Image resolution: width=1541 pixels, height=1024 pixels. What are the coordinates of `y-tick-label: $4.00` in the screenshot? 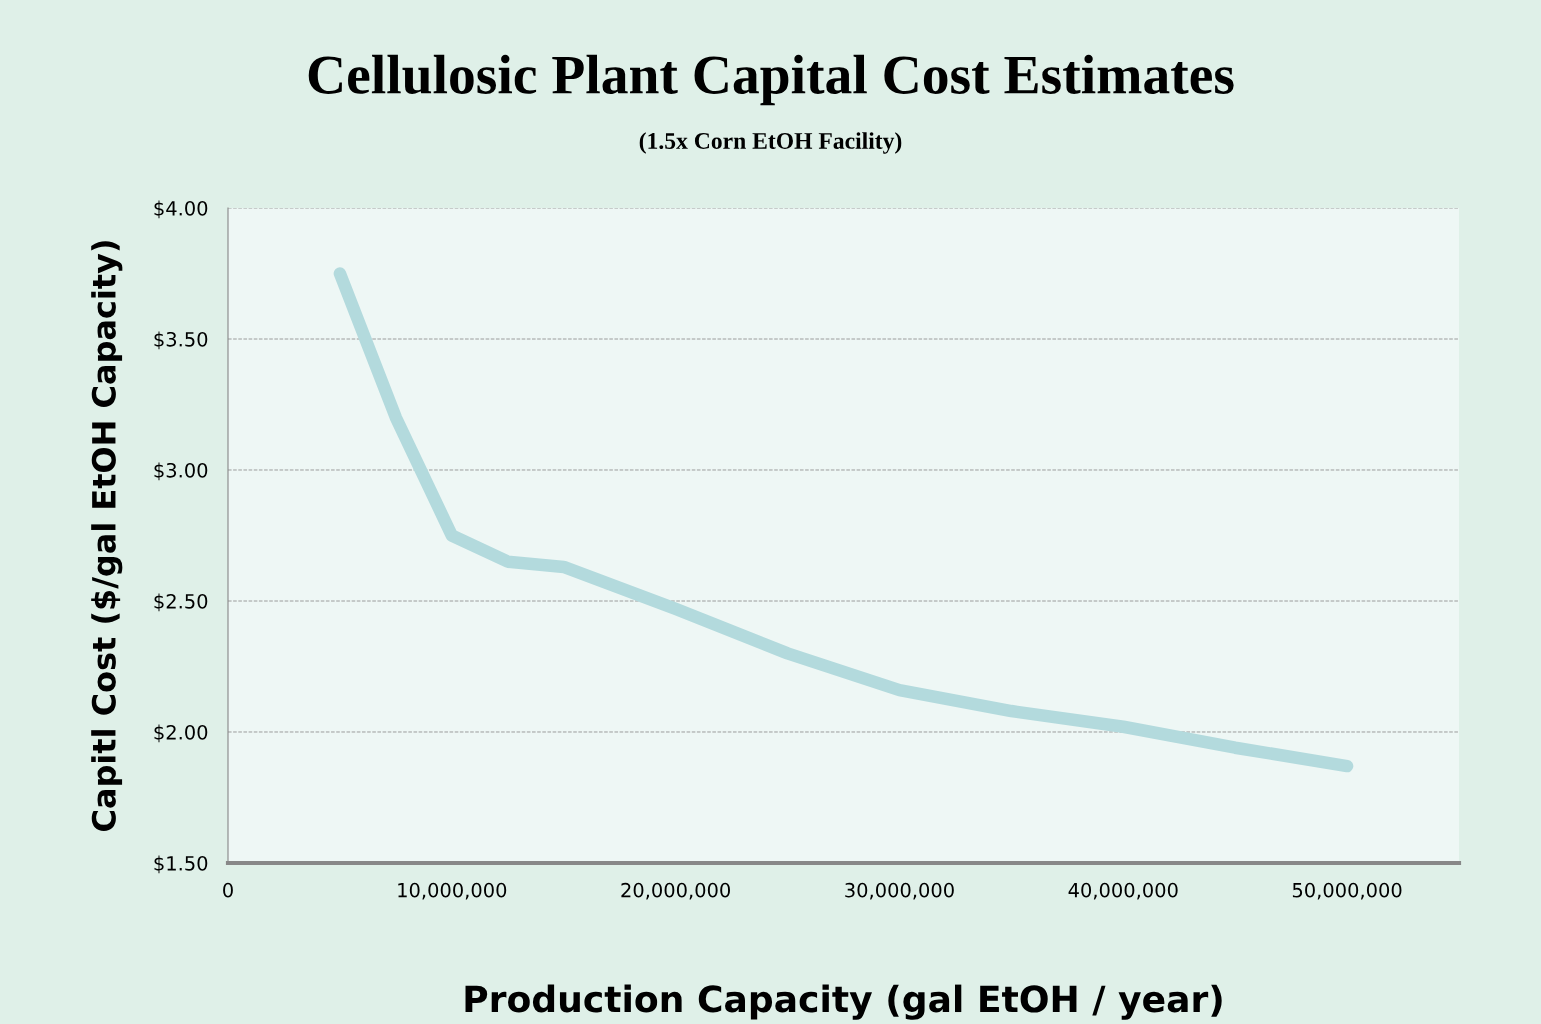 It's located at (181, 209).